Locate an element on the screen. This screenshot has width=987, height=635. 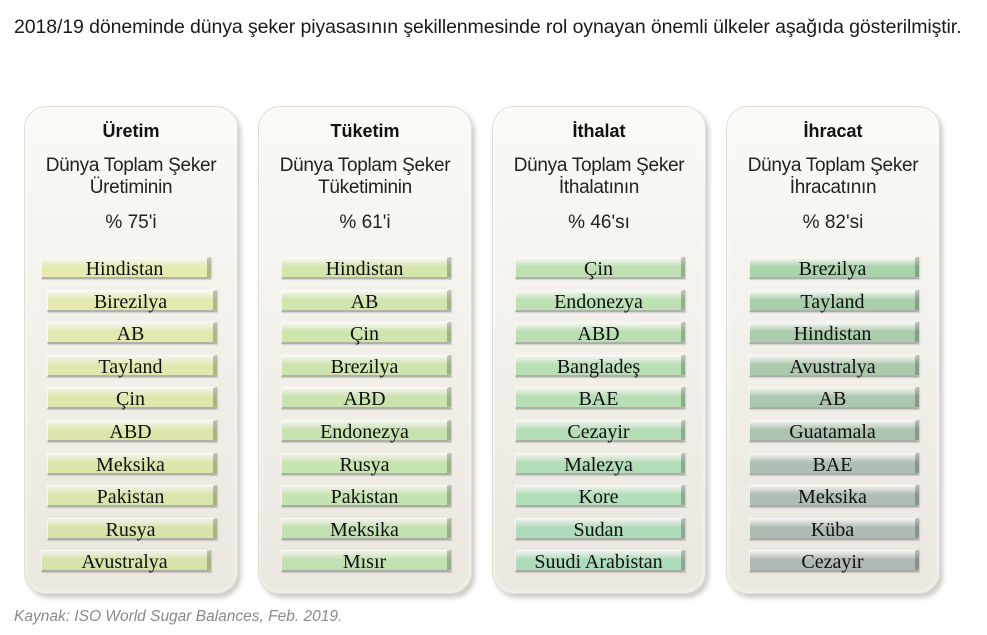
panel-subtitle: Dünya Toplam Şeker Üretiminin is located at coordinates (131, 177).